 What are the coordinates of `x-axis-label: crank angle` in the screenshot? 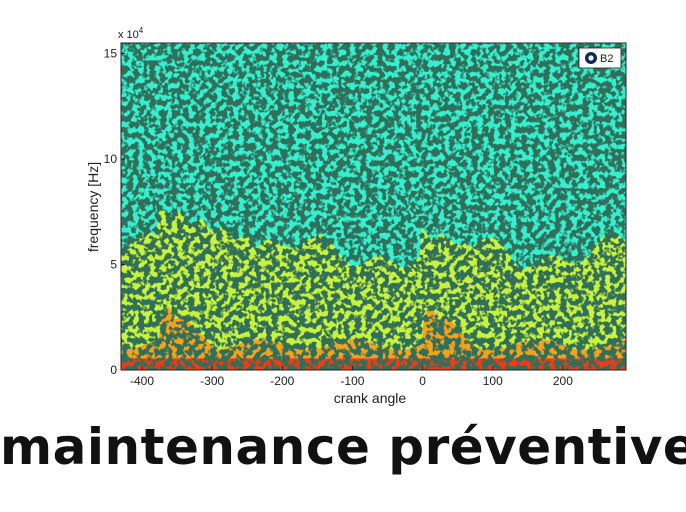 It's located at (370, 398).